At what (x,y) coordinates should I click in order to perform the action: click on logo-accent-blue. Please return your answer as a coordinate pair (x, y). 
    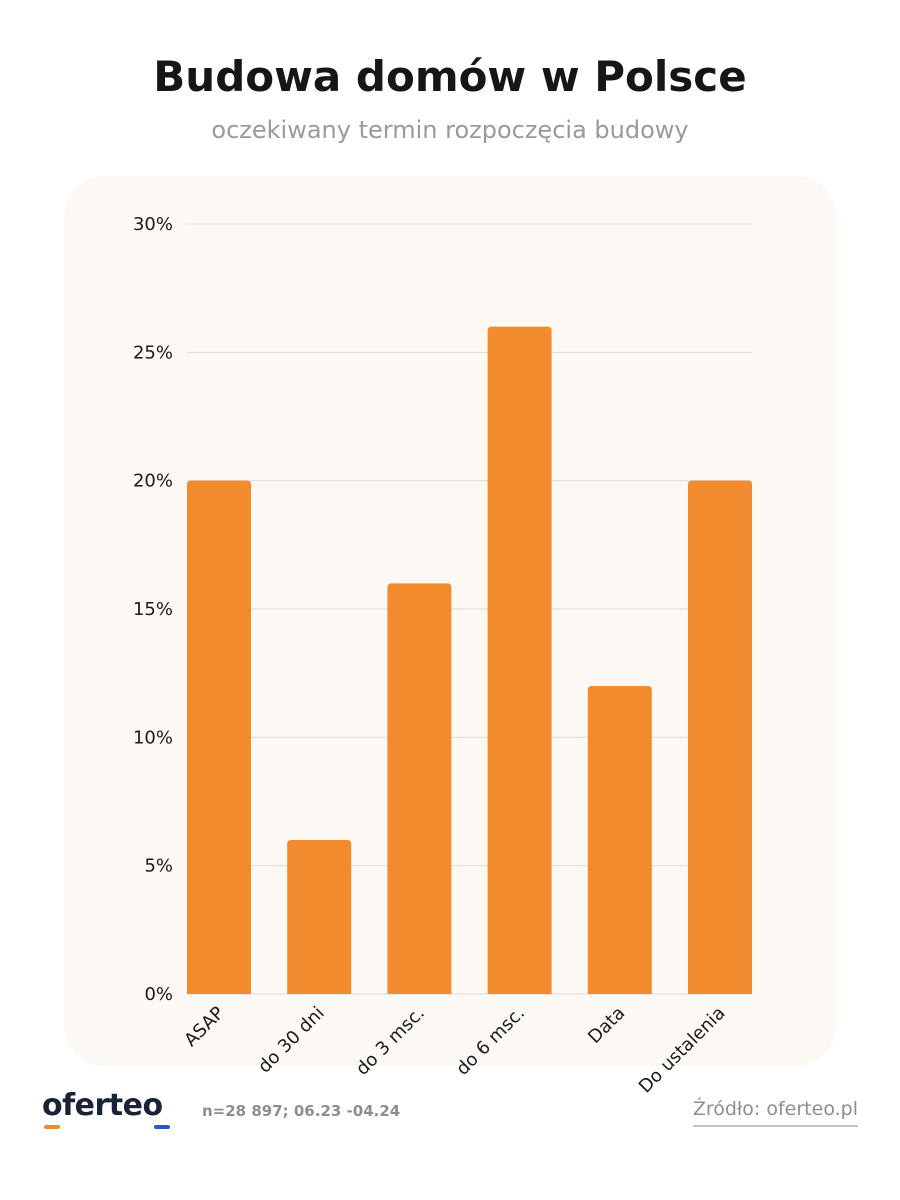
    Looking at the image, I should click on (162, 1127).